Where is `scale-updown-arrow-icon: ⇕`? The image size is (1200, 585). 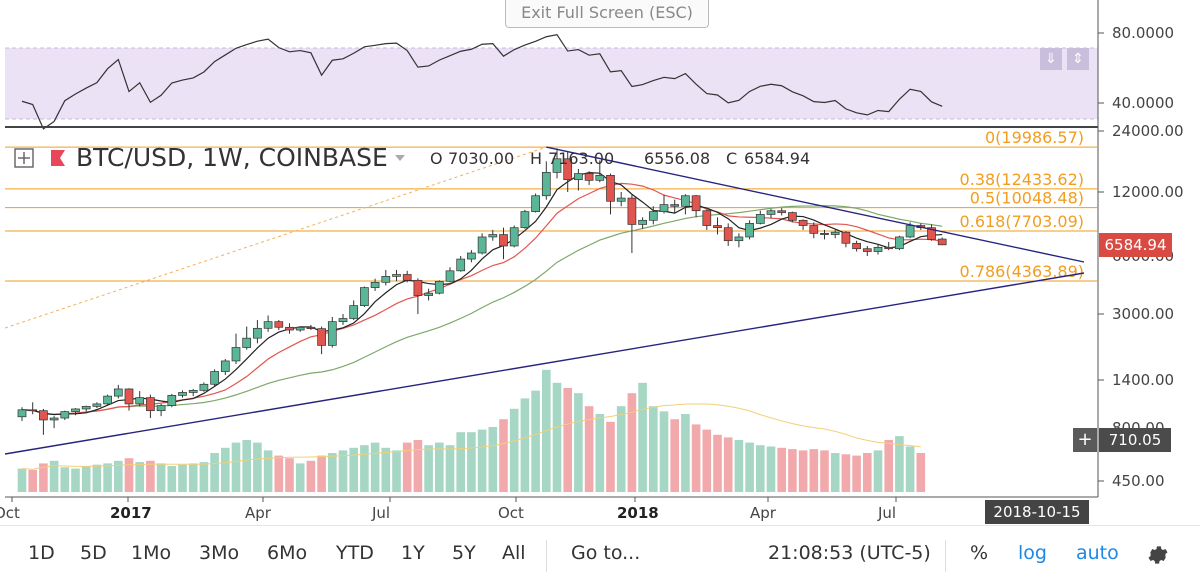 scale-updown-arrow-icon: ⇕ is located at coordinates (1078, 59).